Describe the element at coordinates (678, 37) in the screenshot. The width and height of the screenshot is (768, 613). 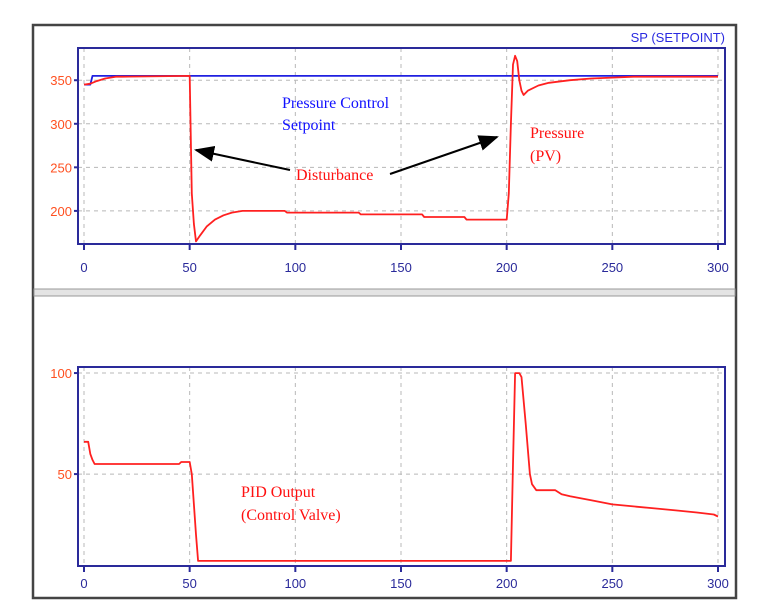
I see `legend-sp-setpoint: SP (SETPOINT)` at that location.